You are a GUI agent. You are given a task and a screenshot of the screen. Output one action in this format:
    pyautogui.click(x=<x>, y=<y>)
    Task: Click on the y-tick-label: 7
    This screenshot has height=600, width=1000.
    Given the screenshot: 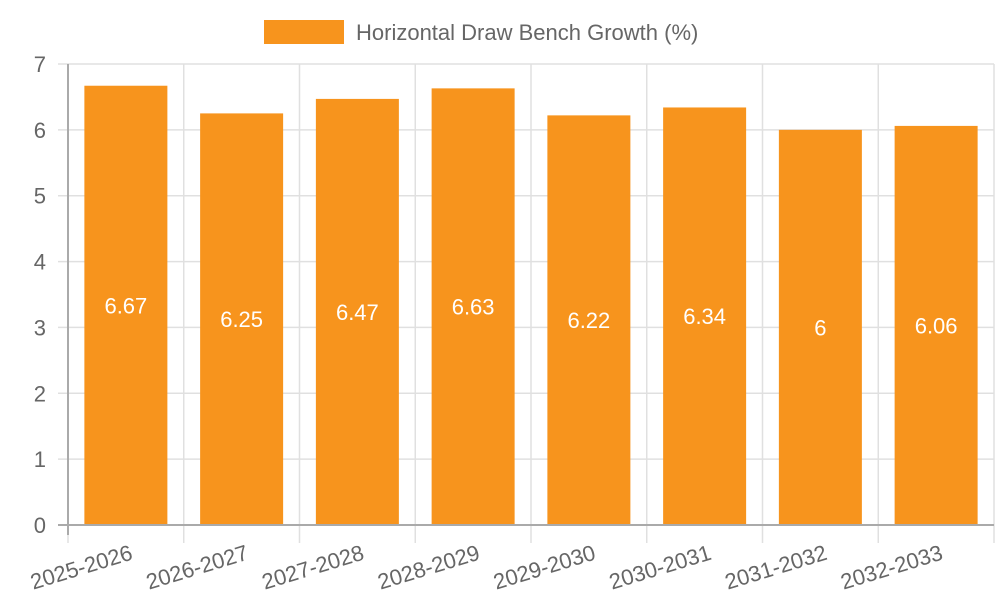 What is the action you would take?
    pyautogui.click(x=40, y=64)
    